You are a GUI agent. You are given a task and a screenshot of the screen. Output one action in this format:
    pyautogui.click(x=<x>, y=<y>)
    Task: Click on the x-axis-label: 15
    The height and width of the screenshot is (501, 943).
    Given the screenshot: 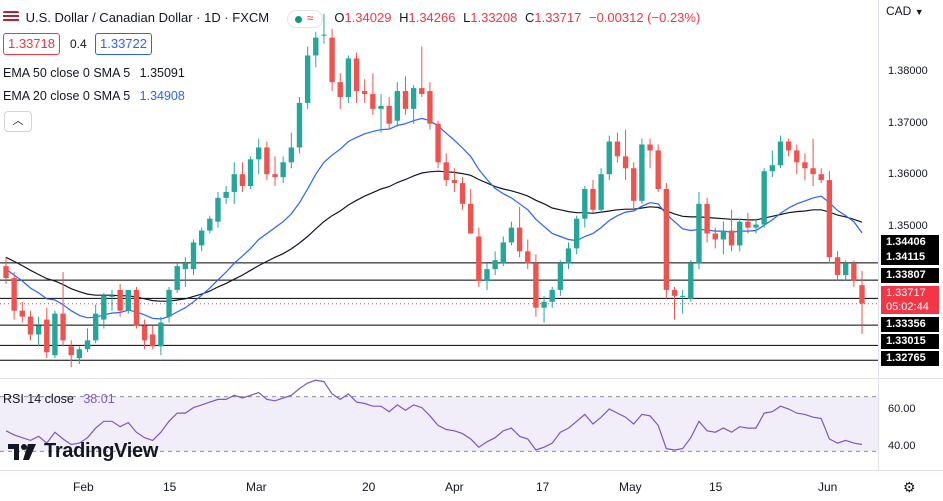 What is the action you would take?
    pyautogui.click(x=716, y=487)
    